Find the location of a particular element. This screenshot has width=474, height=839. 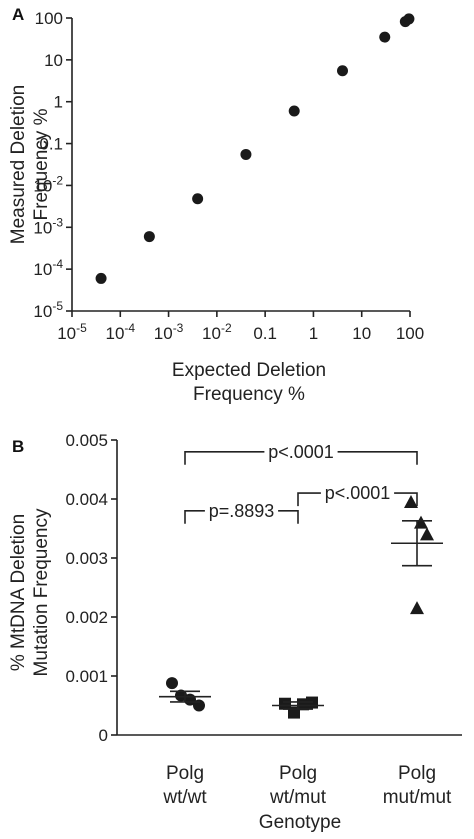

panel-b-mean-sem is located at coordinates (301, 615).